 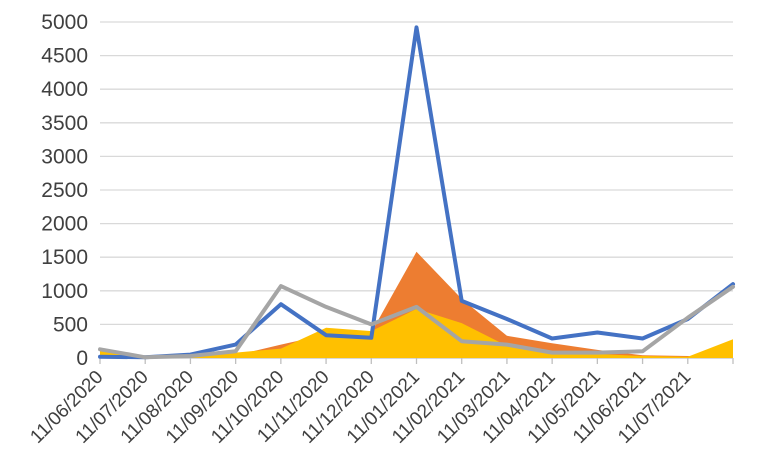 What do you see at coordinates (64, 156) in the screenshot?
I see `y-tick-label: 3000` at bounding box center [64, 156].